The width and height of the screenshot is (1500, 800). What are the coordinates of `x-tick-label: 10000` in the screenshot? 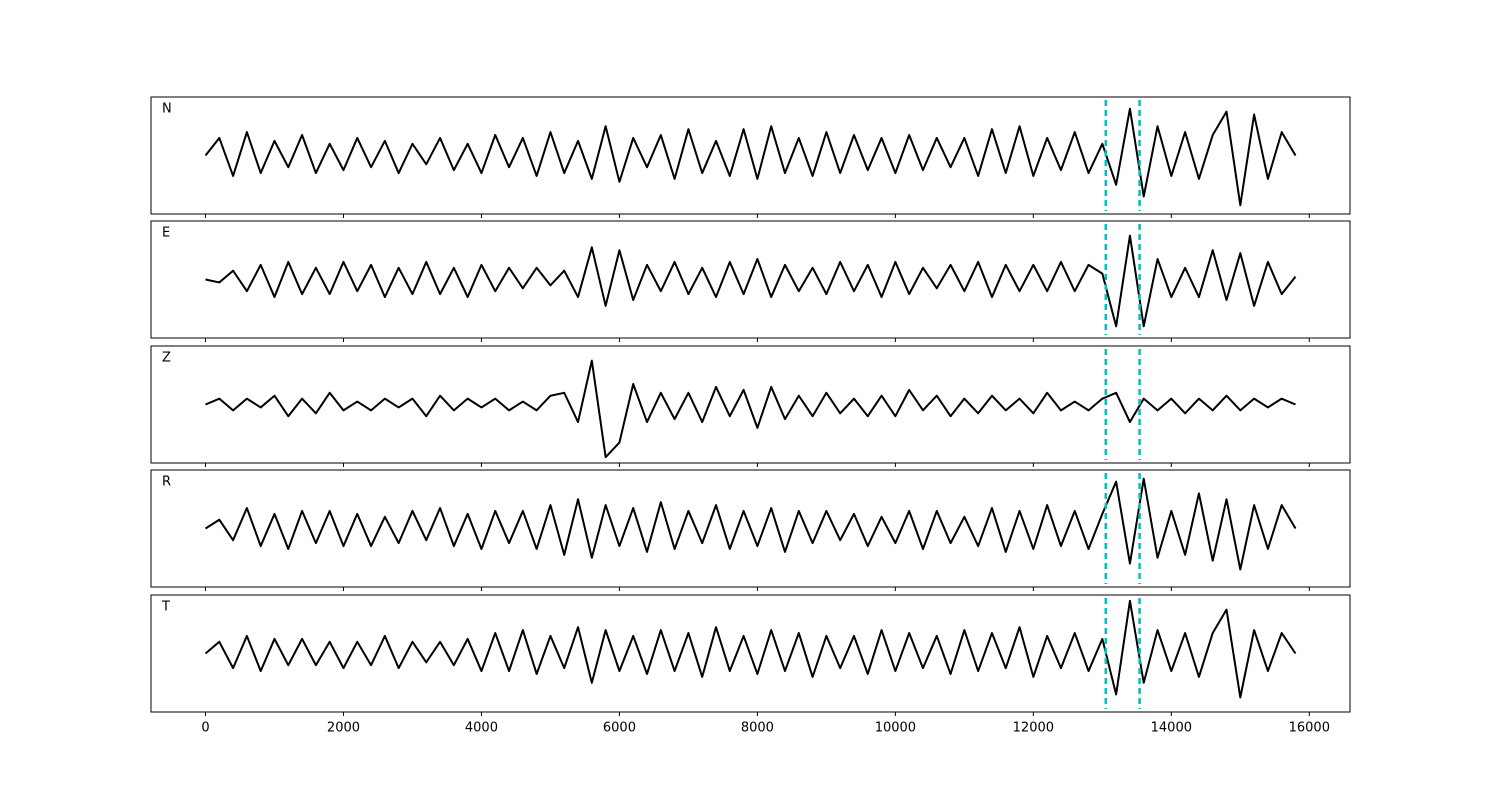 It's located at (895, 728).